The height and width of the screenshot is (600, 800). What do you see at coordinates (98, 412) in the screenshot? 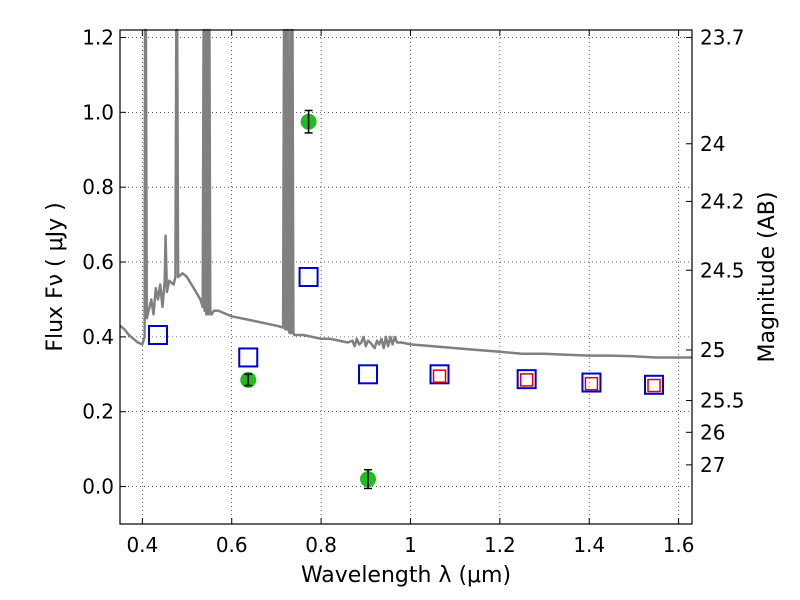
I see `y-tick-label: 0.2` at bounding box center [98, 412].